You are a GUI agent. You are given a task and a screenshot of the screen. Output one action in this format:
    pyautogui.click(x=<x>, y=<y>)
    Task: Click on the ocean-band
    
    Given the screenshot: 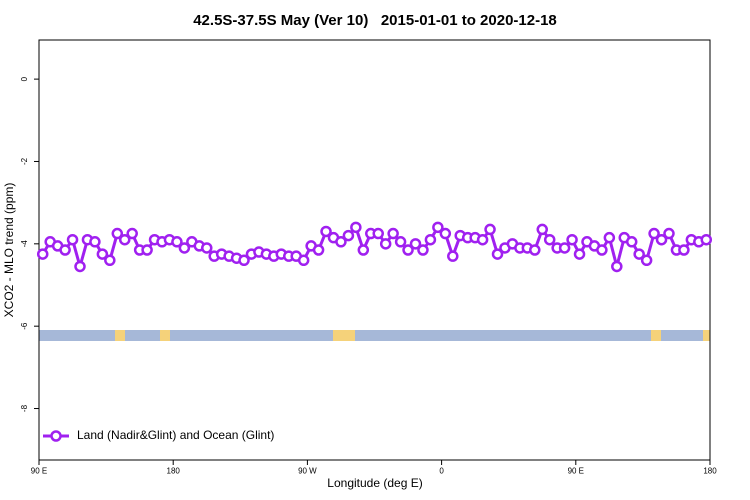 What is the action you would take?
    pyautogui.click(x=374, y=335)
    